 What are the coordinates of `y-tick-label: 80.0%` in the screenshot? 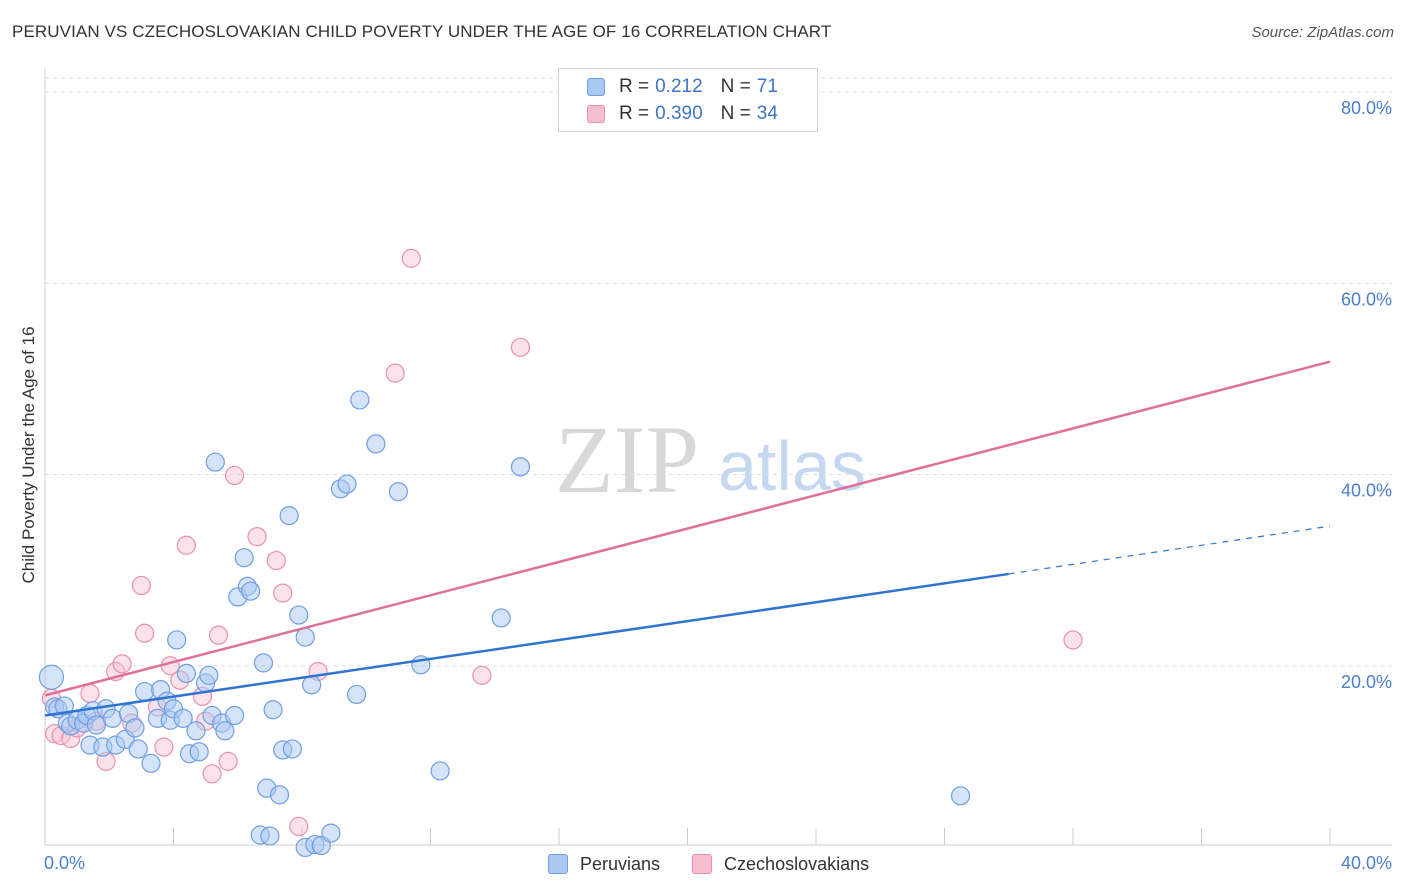 It's located at (1366, 108).